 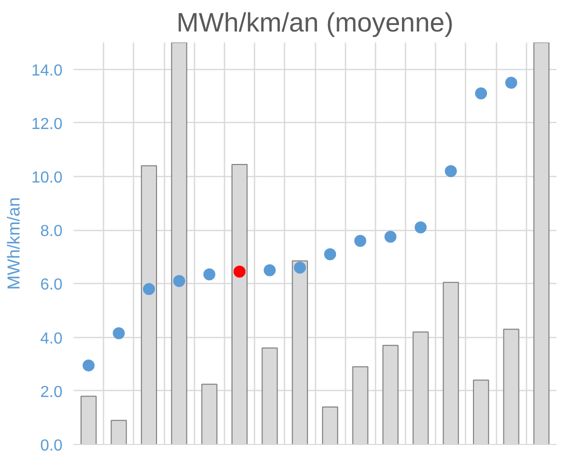 I want to click on y-axis-title: MWh/km/an, so click(x=13, y=243).